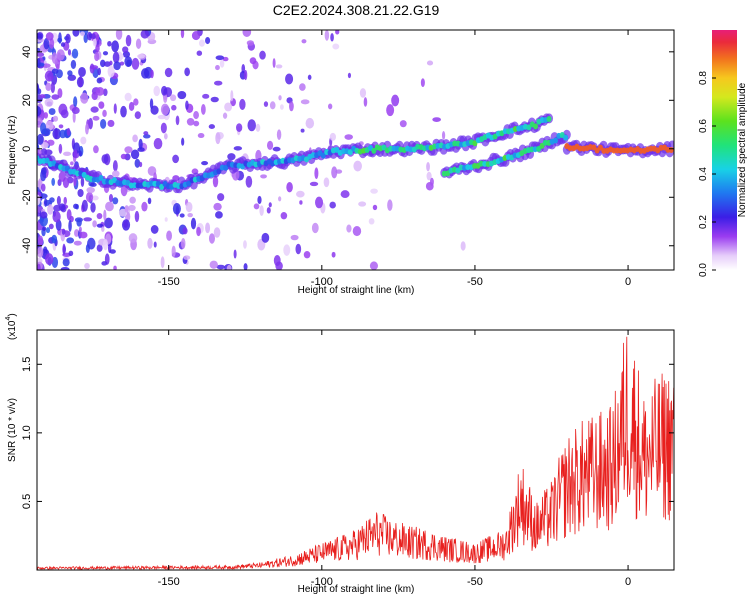  Describe the element at coordinates (356, 10) in the screenshot. I see `chart-title: C2E2.2024.308.21.22.G19` at that location.